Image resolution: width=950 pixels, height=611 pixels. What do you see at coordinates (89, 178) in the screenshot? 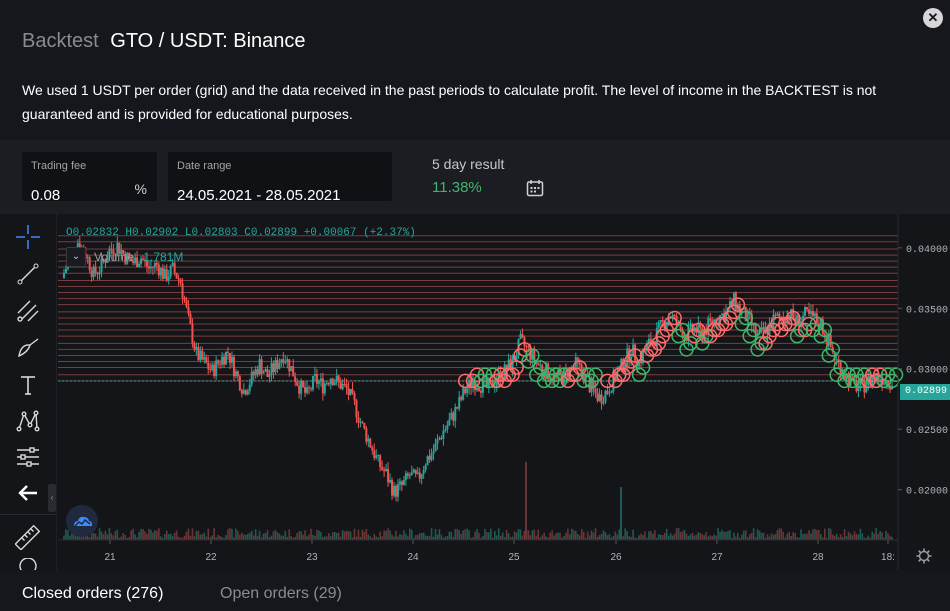
I see `trading-fee-field: Trading fee 0.08 %` at bounding box center [89, 178].